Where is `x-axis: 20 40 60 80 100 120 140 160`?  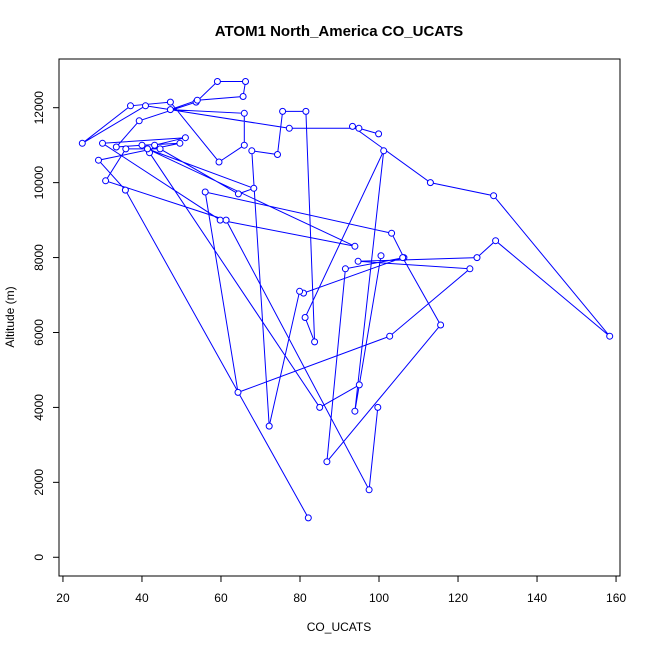
x-axis: 20 40 60 80 100 120 140 160 is located at coordinates (341, 590).